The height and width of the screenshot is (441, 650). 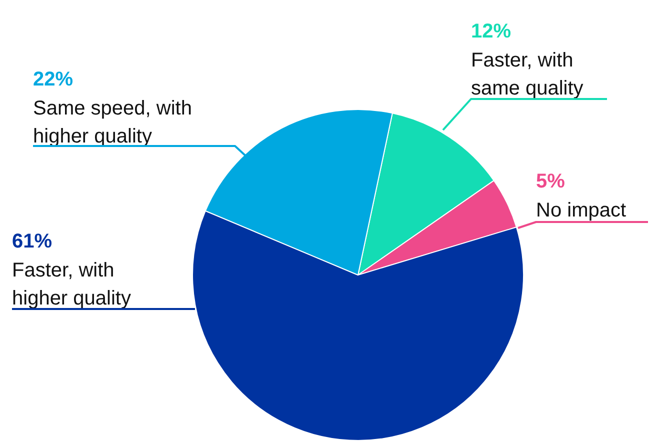 What do you see at coordinates (527, 75) in the screenshot?
I see `slice-label: Faster, with same quality` at bounding box center [527, 75].